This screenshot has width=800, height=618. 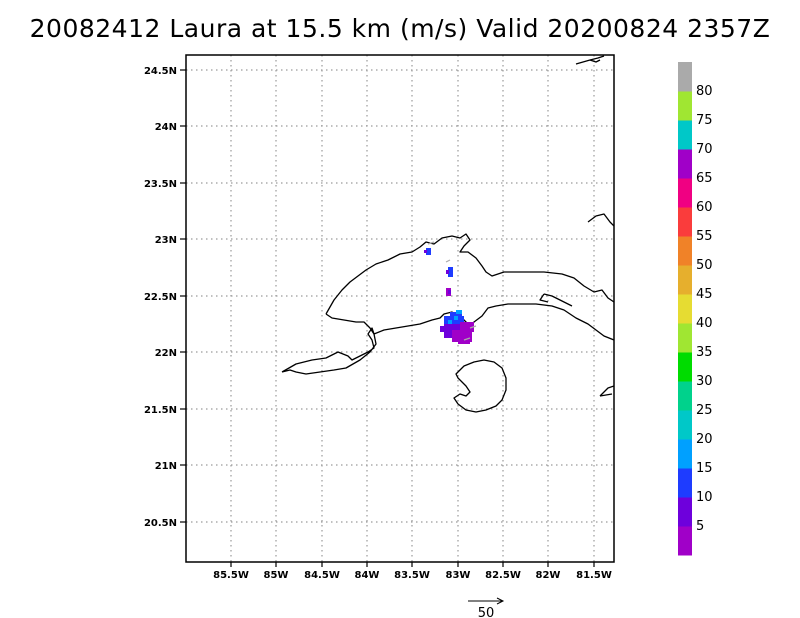 I want to click on lon-label: 85W, so click(x=276, y=575).